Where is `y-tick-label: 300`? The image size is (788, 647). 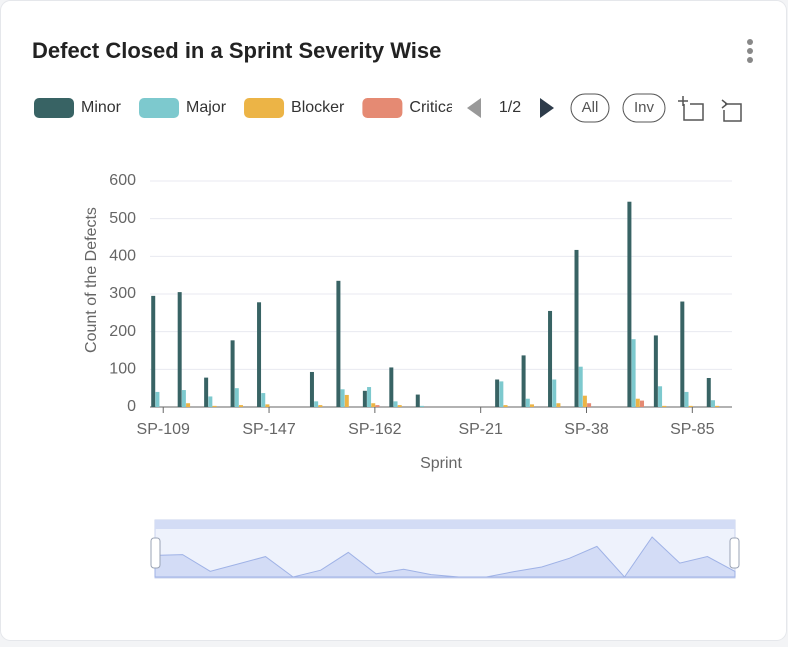
y-tick-label: 300 is located at coordinates (122, 293).